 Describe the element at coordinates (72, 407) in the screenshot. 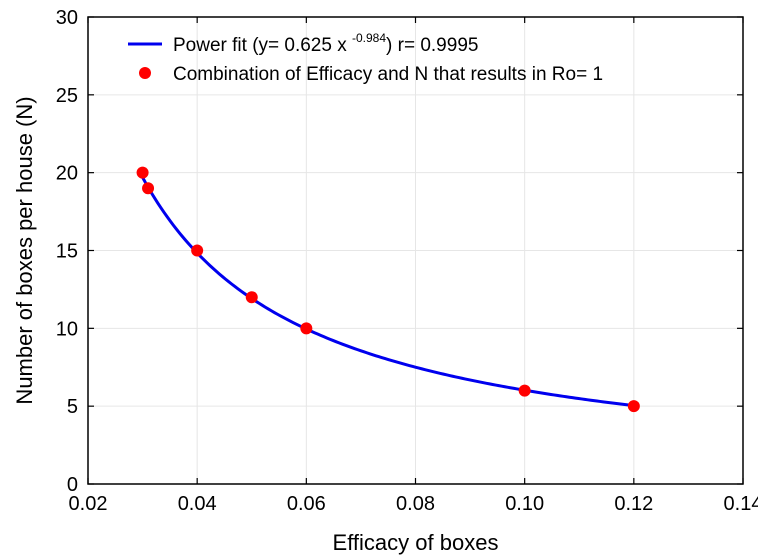

I see `y-tick-label: 5` at that location.